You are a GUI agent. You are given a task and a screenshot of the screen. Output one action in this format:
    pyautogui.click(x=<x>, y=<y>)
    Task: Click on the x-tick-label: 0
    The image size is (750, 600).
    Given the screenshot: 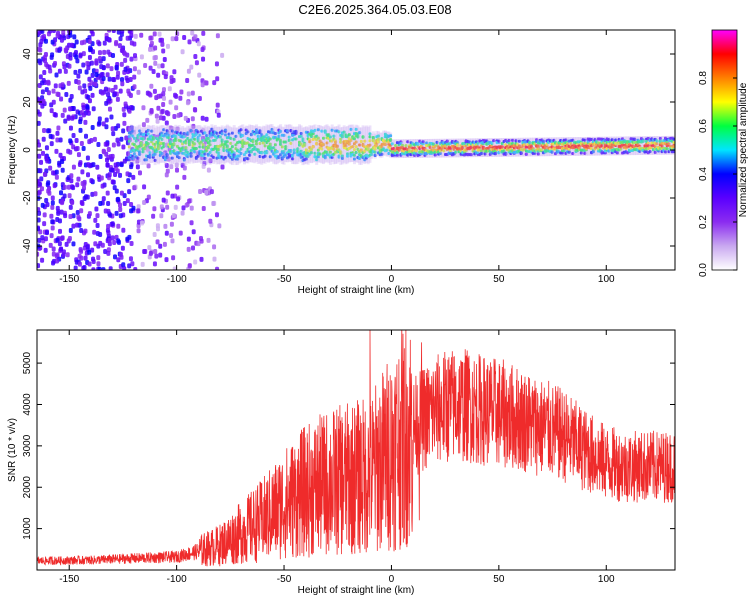 What is the action you would take?
    pyautogui.click(x=392, y=579)
    